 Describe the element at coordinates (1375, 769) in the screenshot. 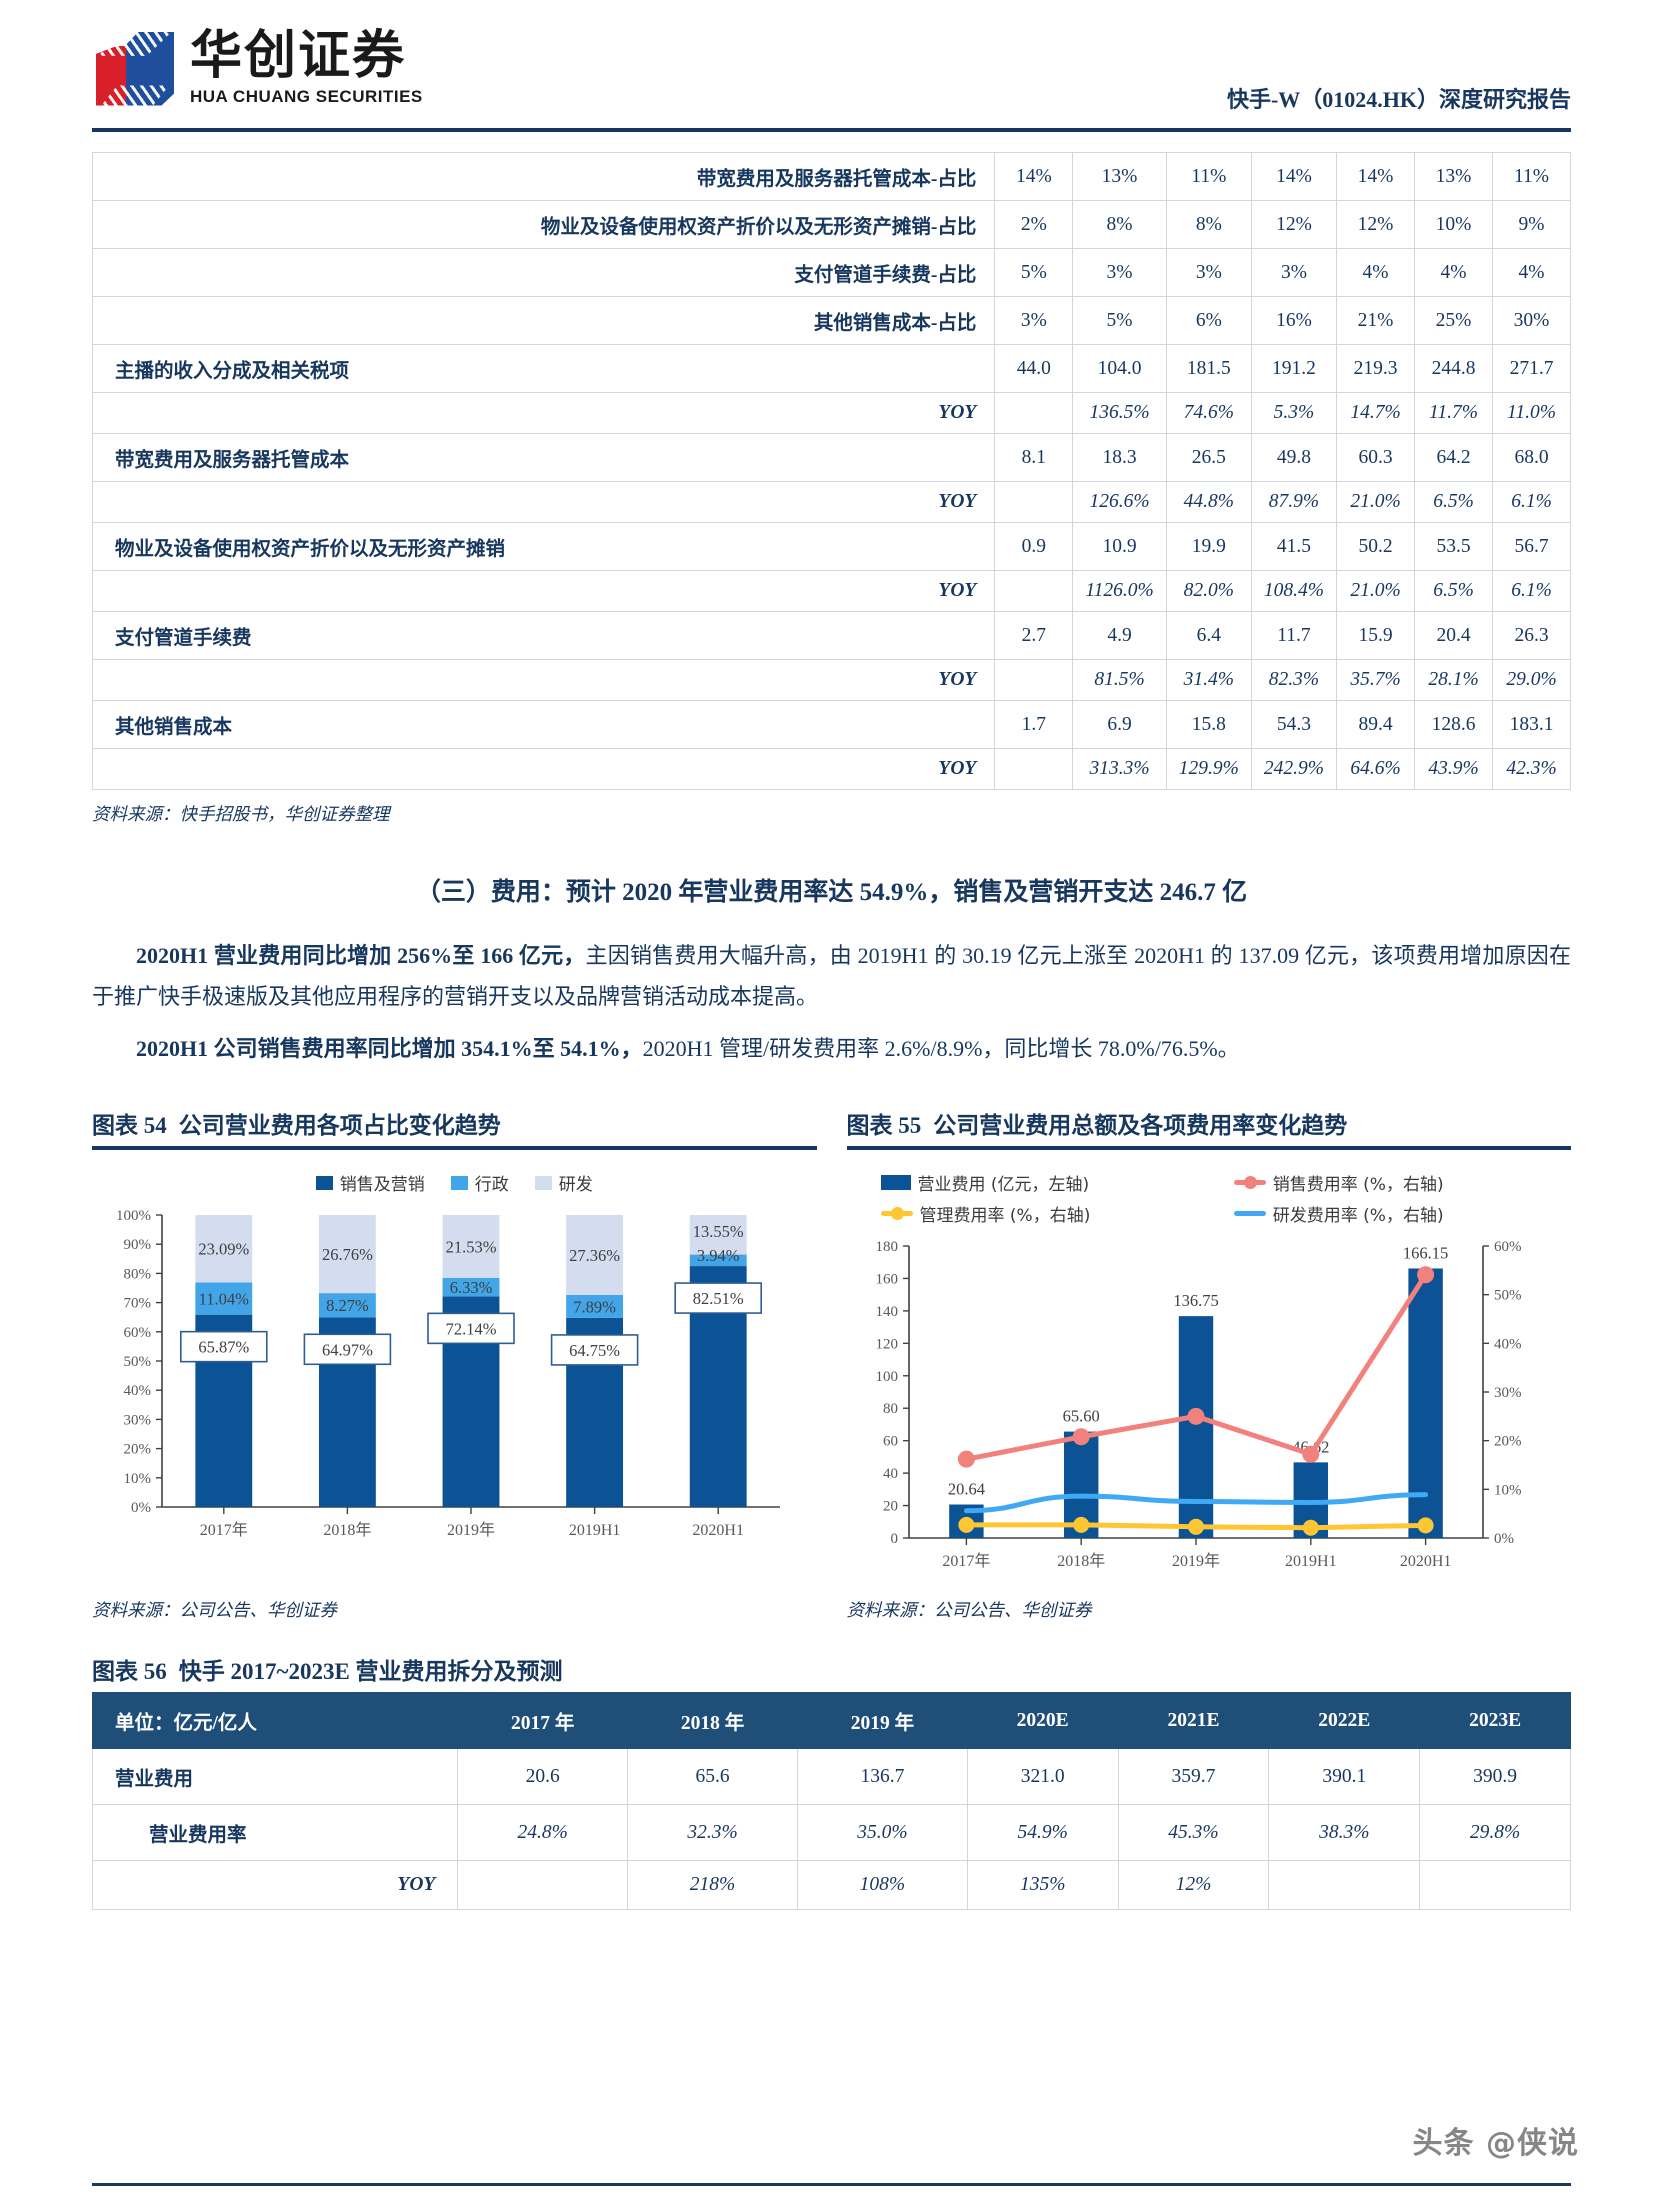

I see `table-cell: 64.6%` at that location.